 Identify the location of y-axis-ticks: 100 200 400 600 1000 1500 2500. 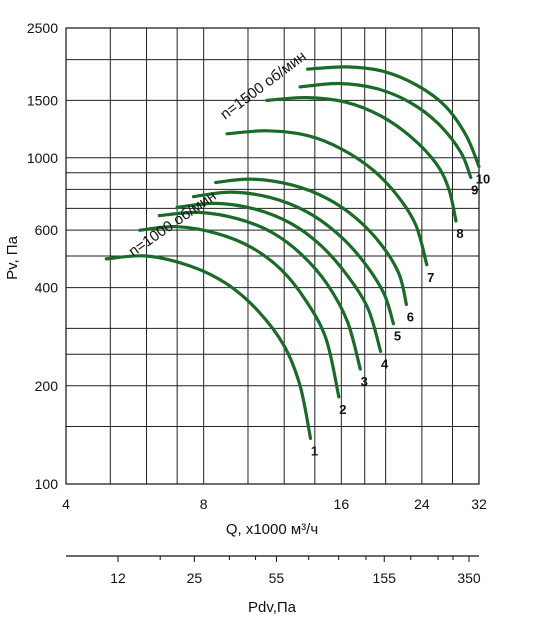
(42, 256).